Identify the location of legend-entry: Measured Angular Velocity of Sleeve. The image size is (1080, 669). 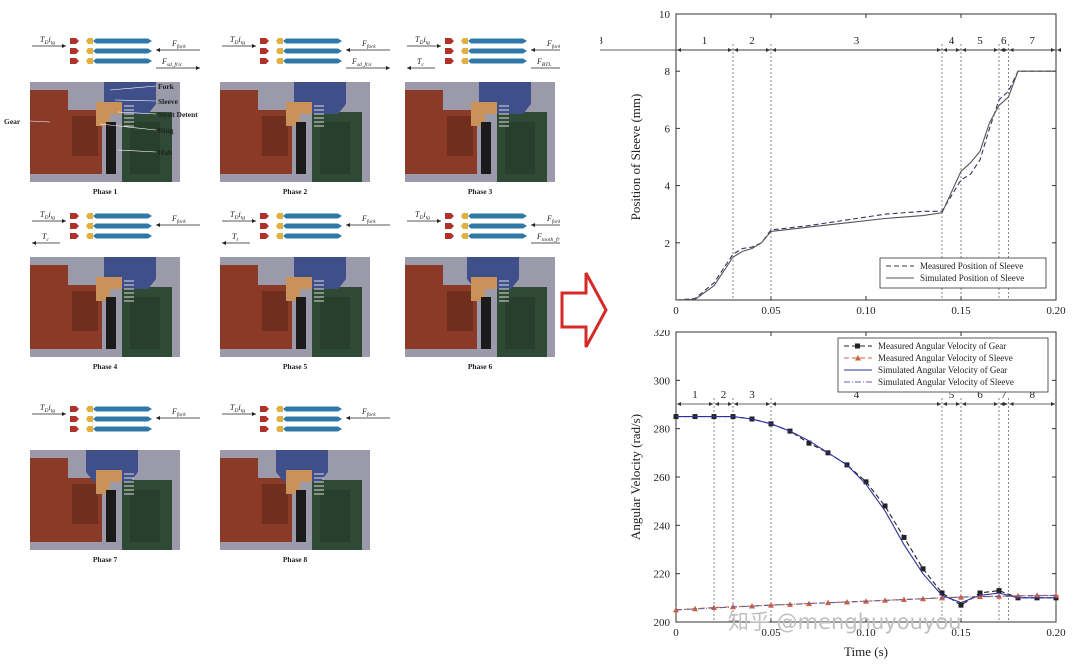
(945, 358).